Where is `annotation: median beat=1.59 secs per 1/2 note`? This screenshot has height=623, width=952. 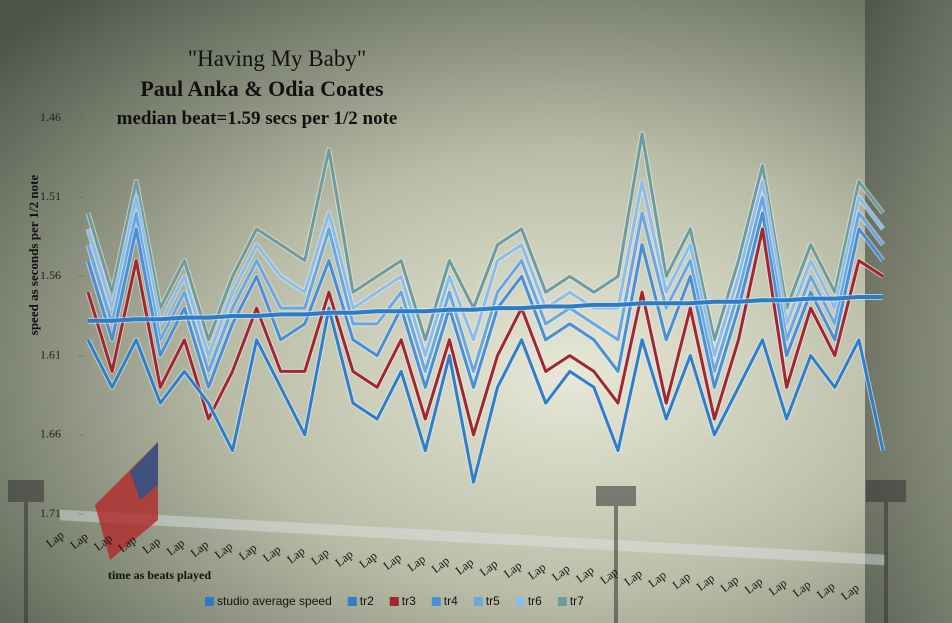 annotation: median beat=1.59 secs per 1/2 note is located at coordinates (257, 118).